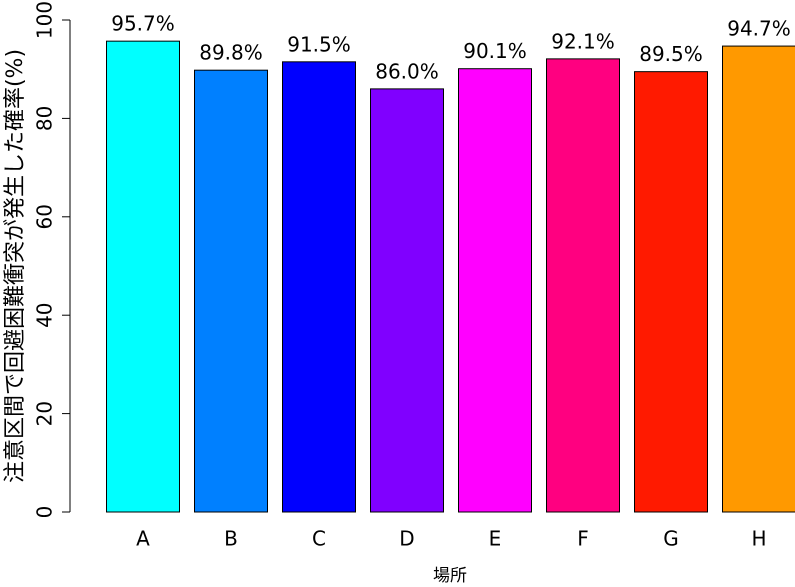 This screenshot has height=587, width=795. What do you see at coordinates (759, 29) in the screenshot?
I see `data-label: 94.7%` at bounding box center [759, 29].